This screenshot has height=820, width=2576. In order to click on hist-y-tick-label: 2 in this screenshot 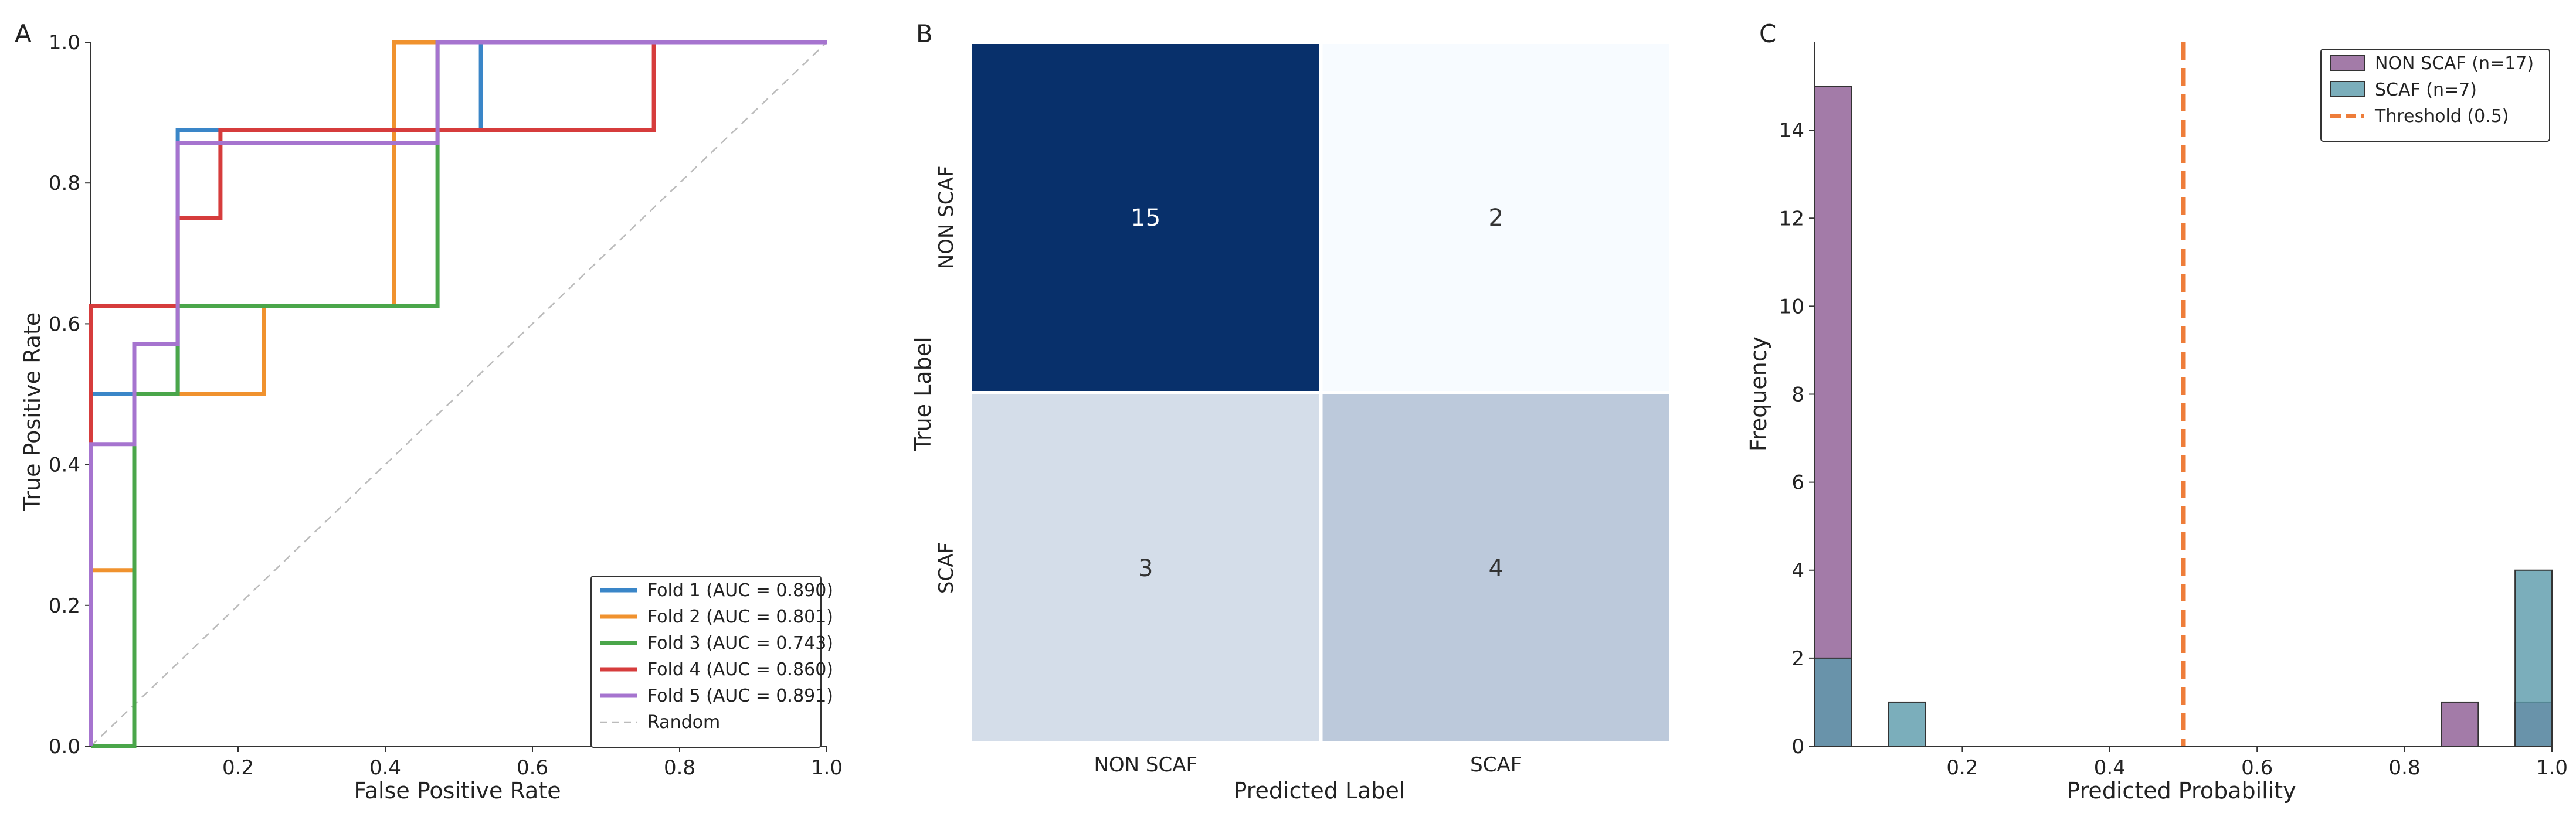, I will do `click(1797, 659)`.